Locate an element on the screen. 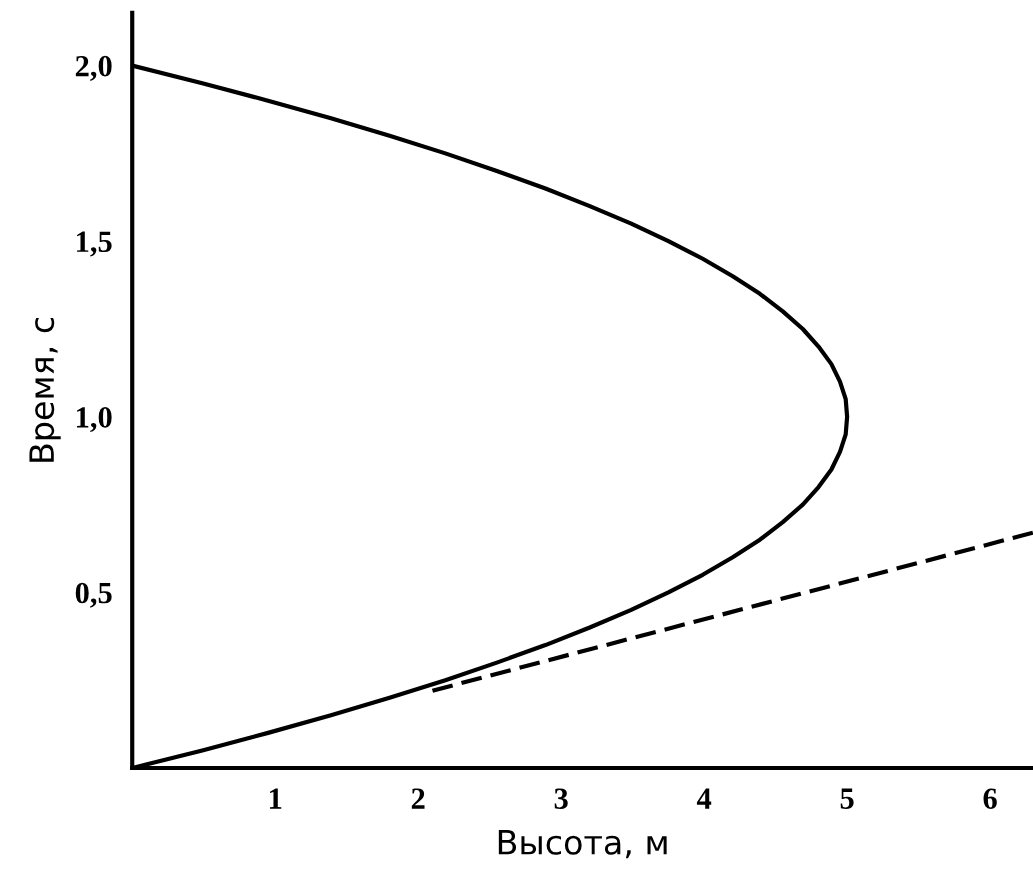  y-tick-label: 2,0 is located at coordinates (93, 68).